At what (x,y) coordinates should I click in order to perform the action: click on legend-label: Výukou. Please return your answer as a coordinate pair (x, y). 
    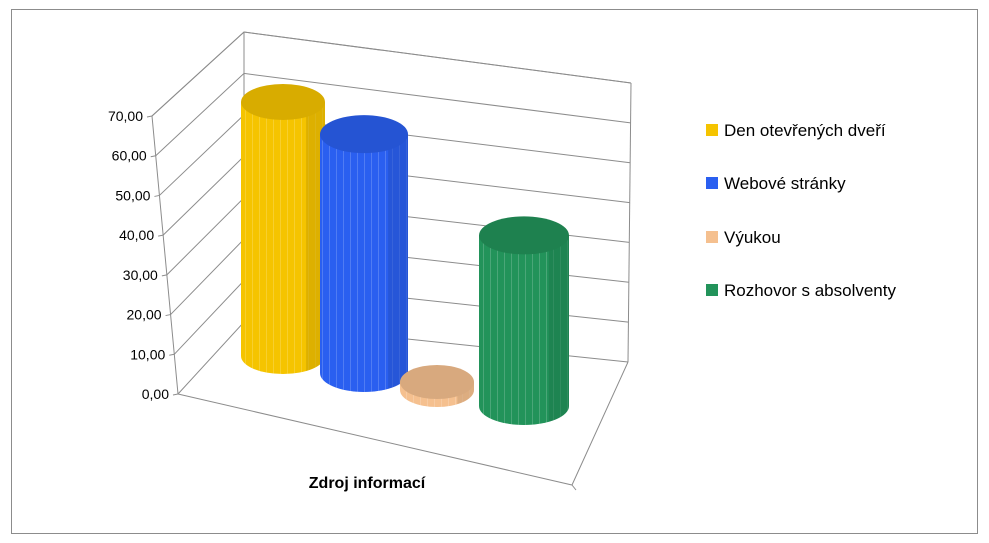
    Looking at the image, I should click on (752, 237).